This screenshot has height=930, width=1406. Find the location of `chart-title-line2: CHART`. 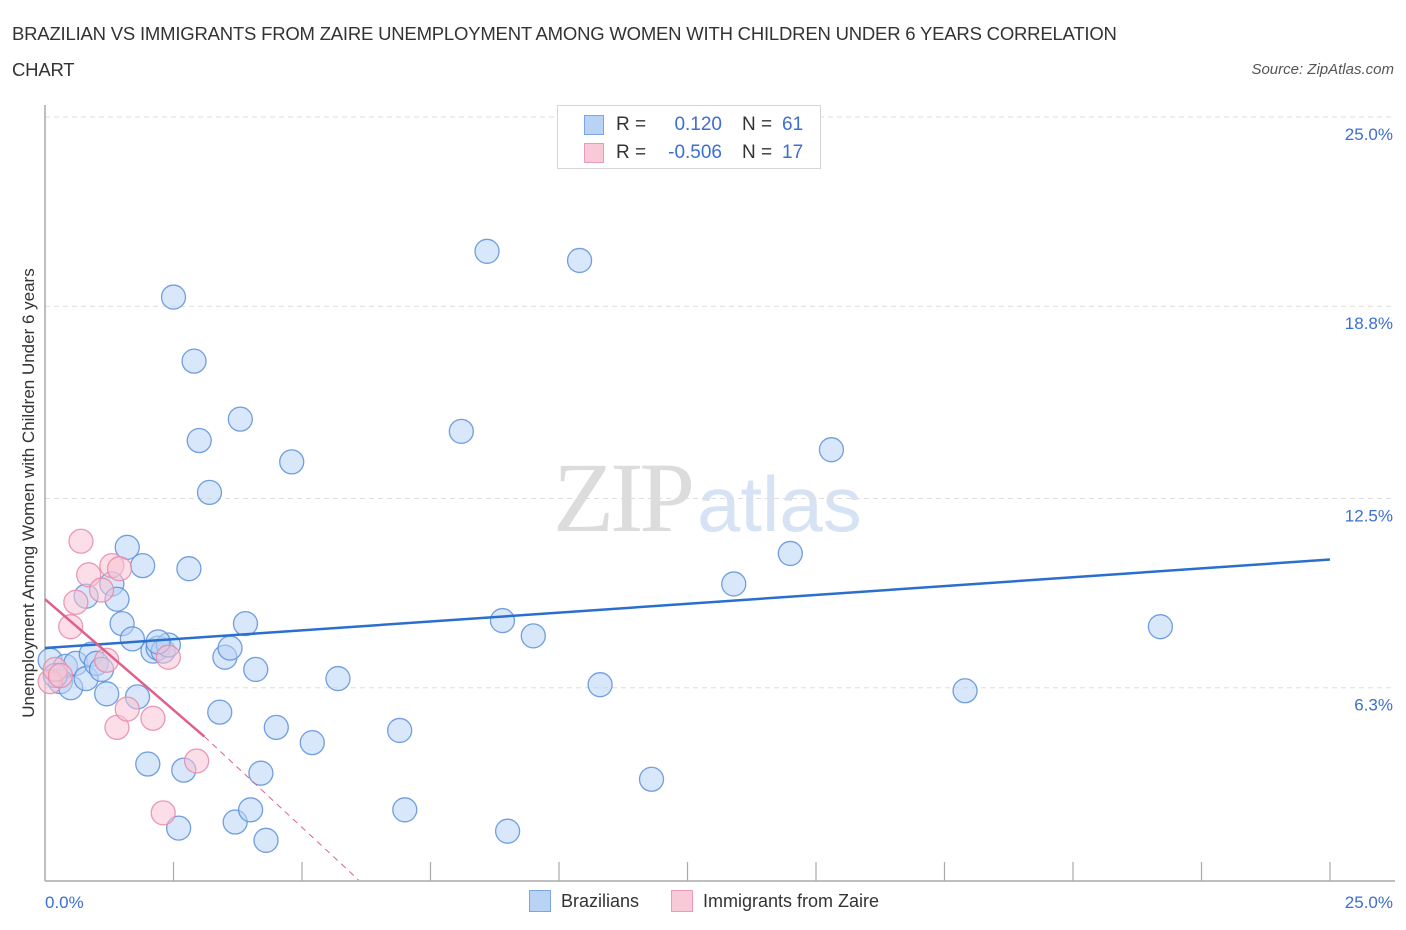

chart-title-line2: CHART is located at coordinates (43, 69).